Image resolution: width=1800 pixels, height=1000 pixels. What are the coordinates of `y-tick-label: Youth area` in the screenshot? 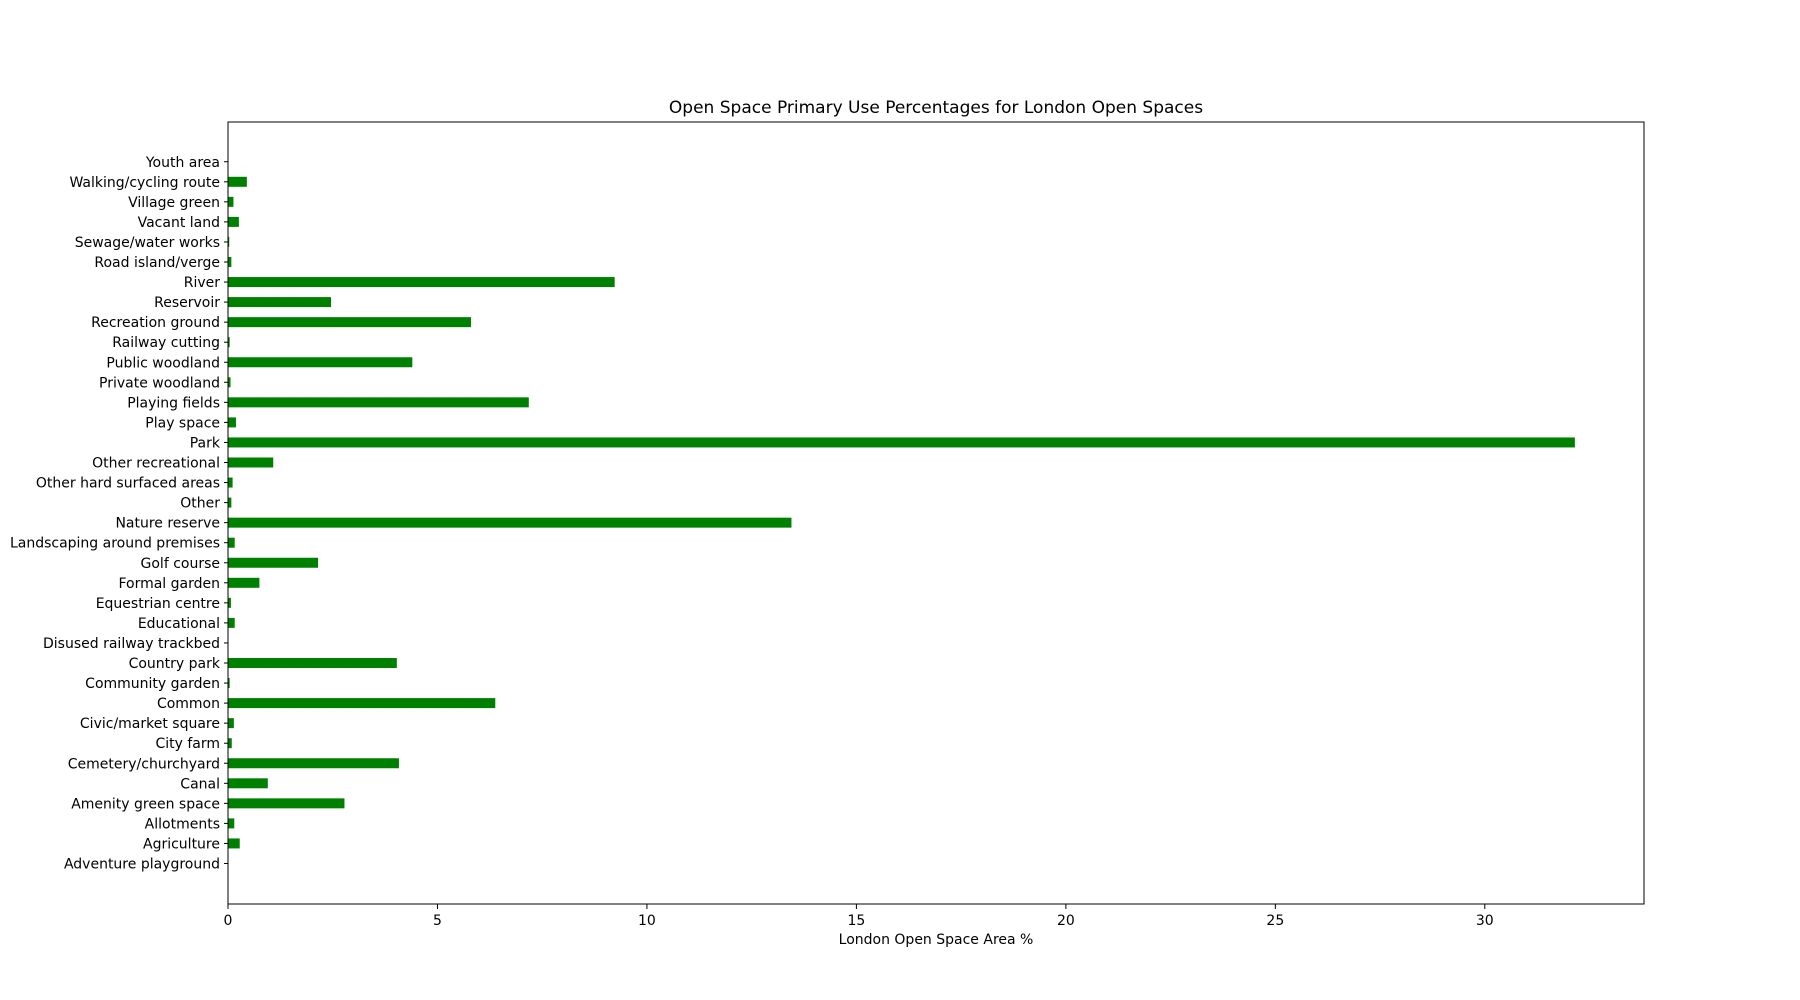 It's located at (182, 163).